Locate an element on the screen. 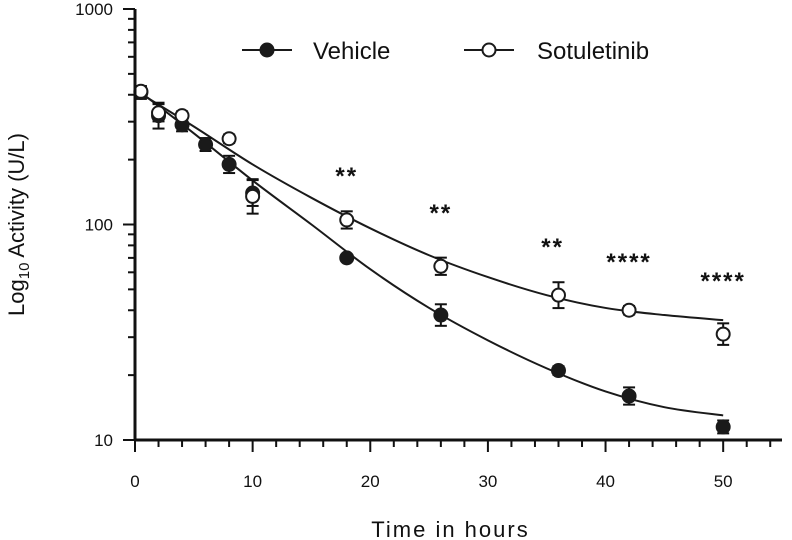  legend: Vehicle Sotuletinib is located at coordinates (445, 51).